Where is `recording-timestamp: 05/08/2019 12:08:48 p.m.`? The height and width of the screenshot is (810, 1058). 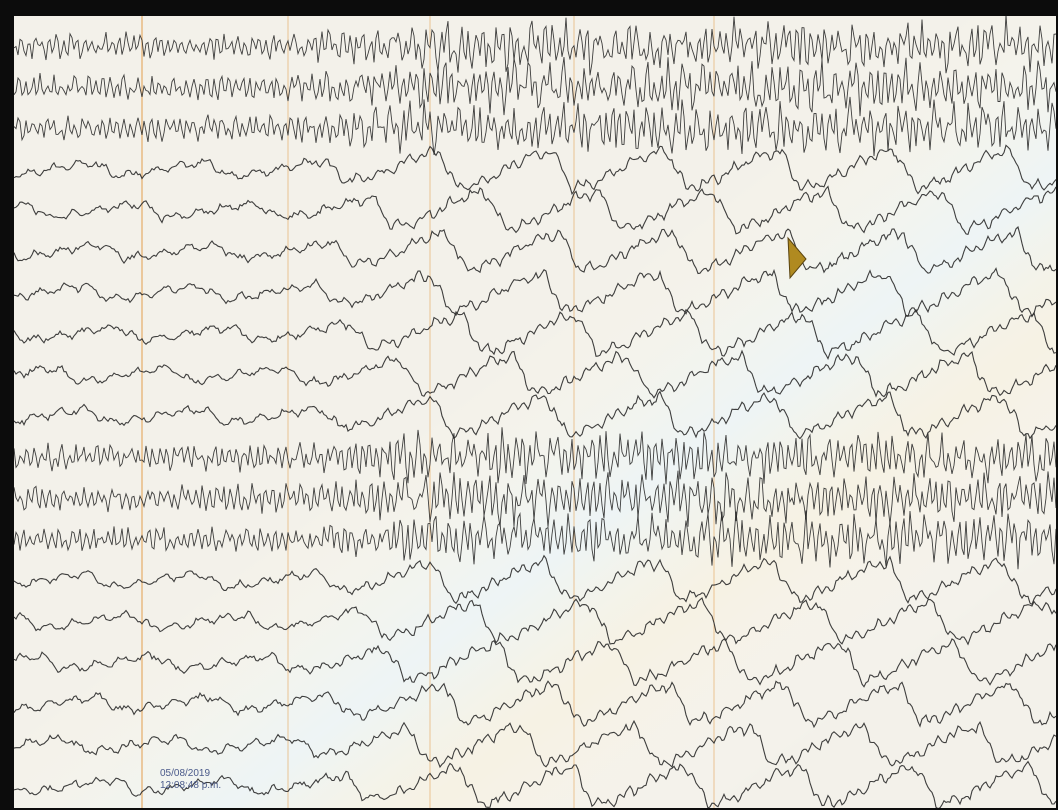 recording-timestamp: 05/08/2019 12:08:48 p.m. is located at coordinates (190, 780).